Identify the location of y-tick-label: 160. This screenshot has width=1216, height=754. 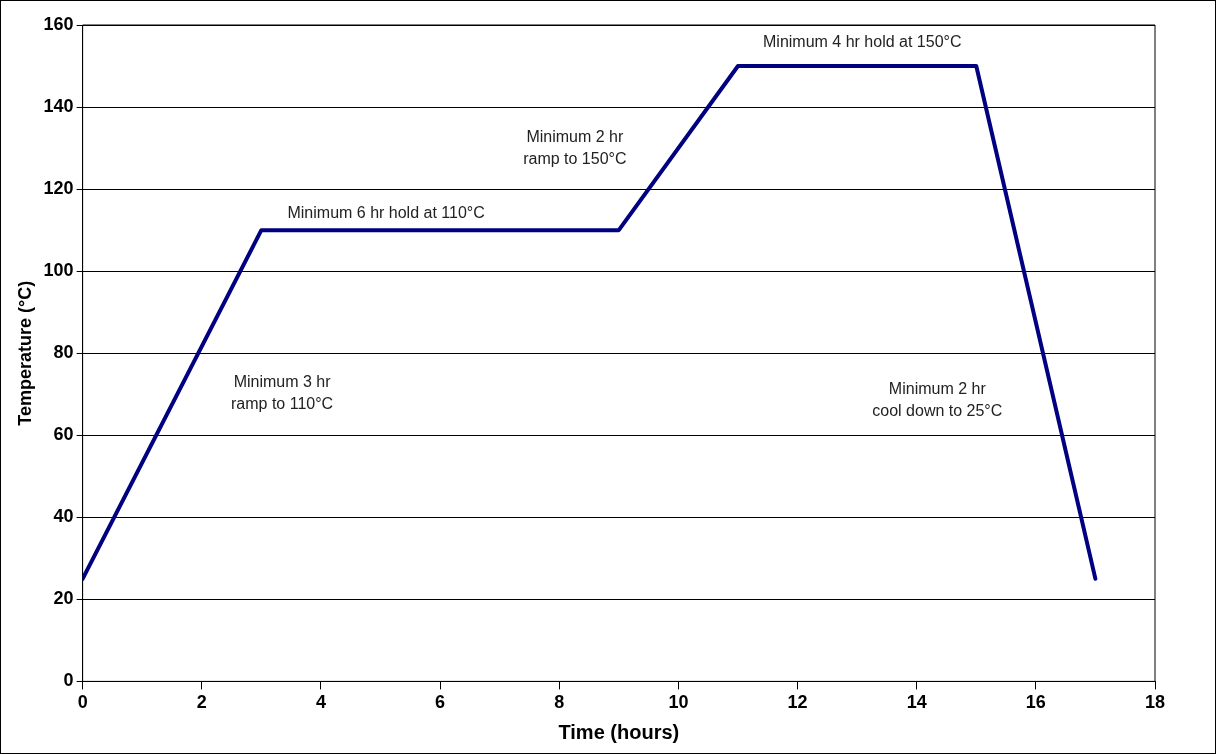
(58, 23).